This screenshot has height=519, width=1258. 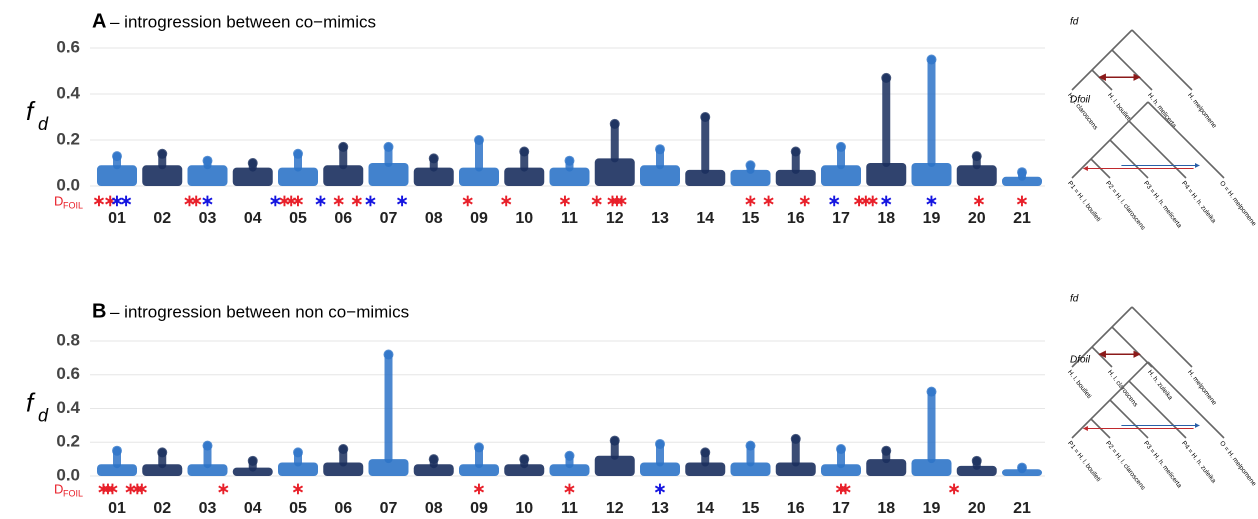 I want to click on tree-leaf-label: P1 = H. l. boulleti, so click(x=1084, y=201).